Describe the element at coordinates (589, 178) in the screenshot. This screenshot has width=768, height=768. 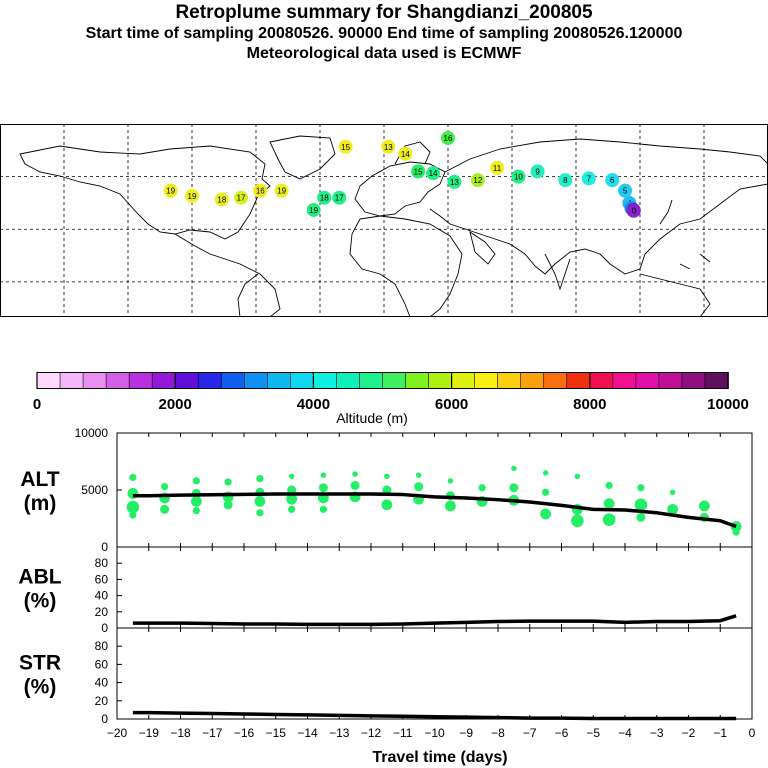
I see `marker-day-label: 7` at that location.